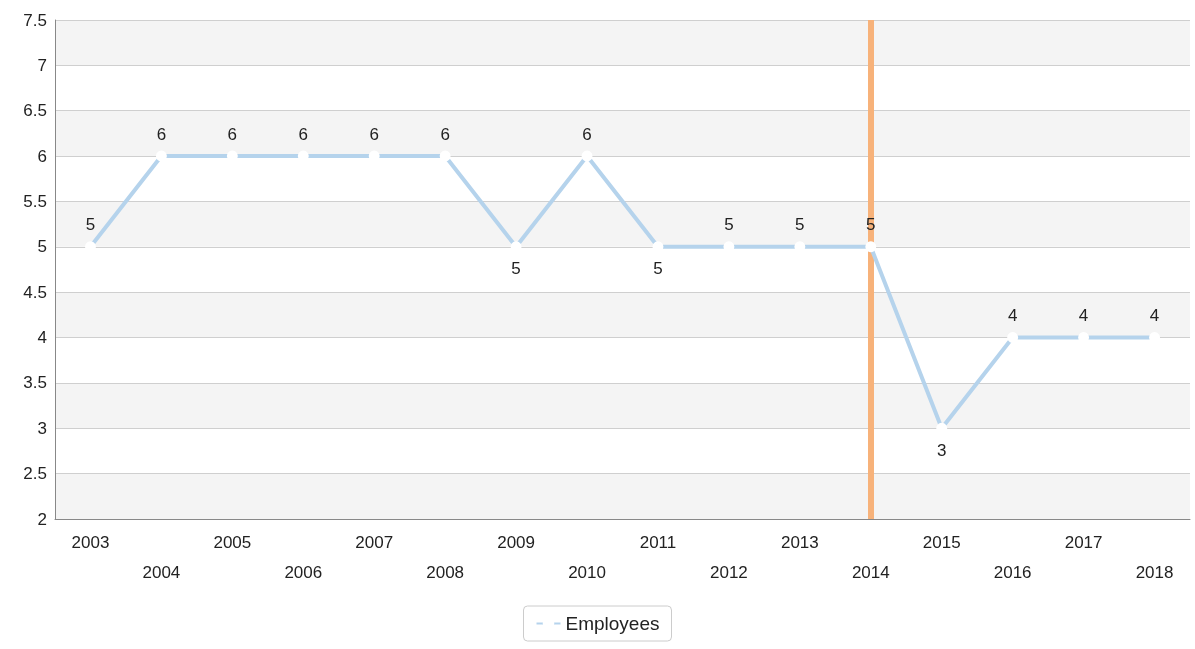 Image resolution: width=1195 pixels, height=649 pixels. I want to click on x-tick-label: 2016, so click(1012, 572).